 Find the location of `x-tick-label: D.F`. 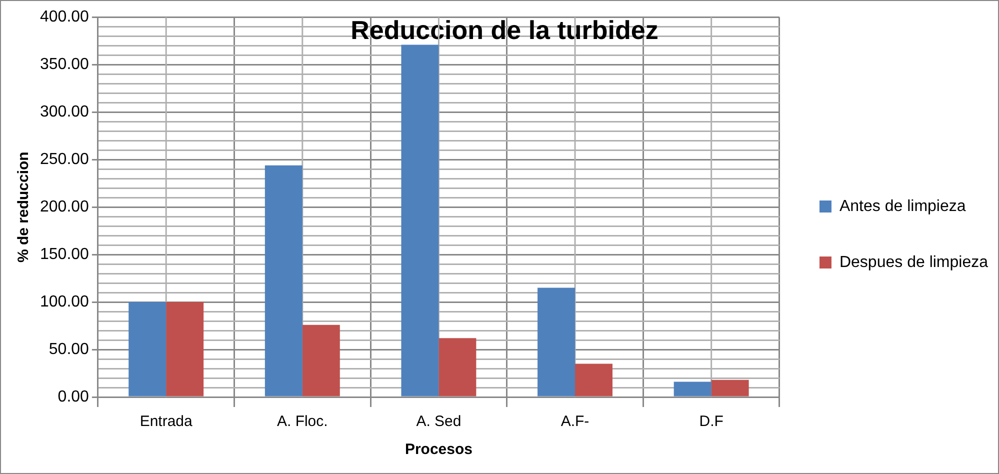

x-tick-label: D.F is located at coordinates (711, 421).